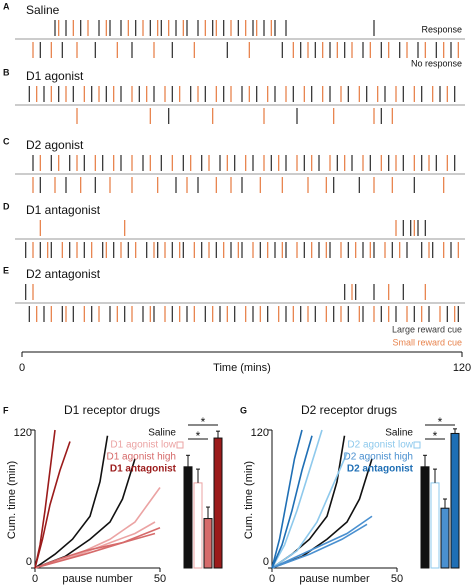 This screenshot has width=474, height=587. What do you see at coordinates (63, 274) in the screenshot?
I see `panel-title: D2 antagonist` at bounding box center [63, 274].